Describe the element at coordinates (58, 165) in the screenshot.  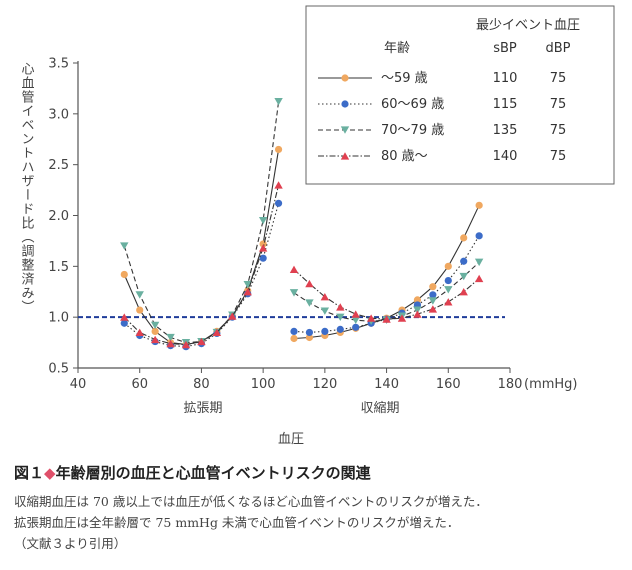
I see `y-tick-label: 2.5` at that location.